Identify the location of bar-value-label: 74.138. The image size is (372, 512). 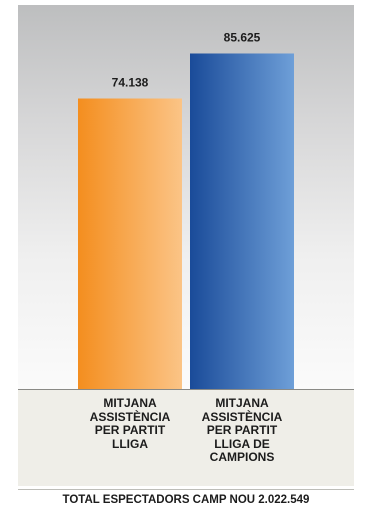
(130, 83).